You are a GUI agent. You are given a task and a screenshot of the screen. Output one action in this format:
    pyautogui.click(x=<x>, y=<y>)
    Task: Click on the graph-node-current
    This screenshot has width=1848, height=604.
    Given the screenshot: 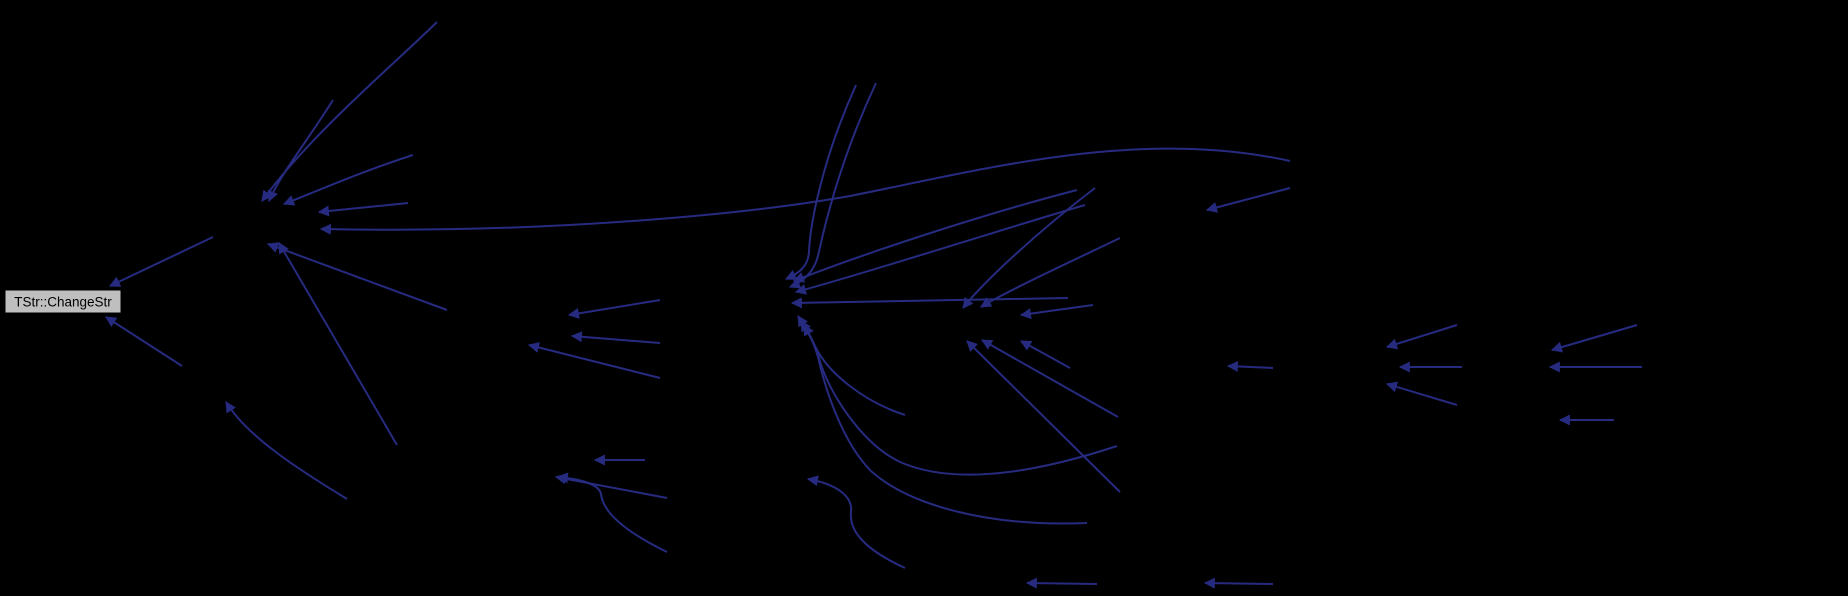 What is the action you would take?
    pyautogui.click(x=63, y=301)
    